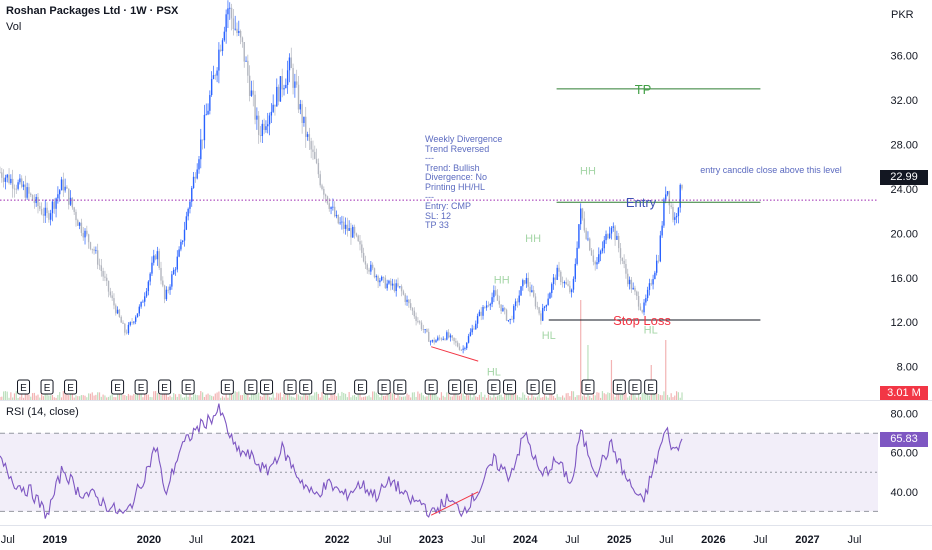 This screenshot has height=550, width=932. Describe the element at coordinates (619, 540) in the screenshot. I see `time-tick-label: 2025` at that location.